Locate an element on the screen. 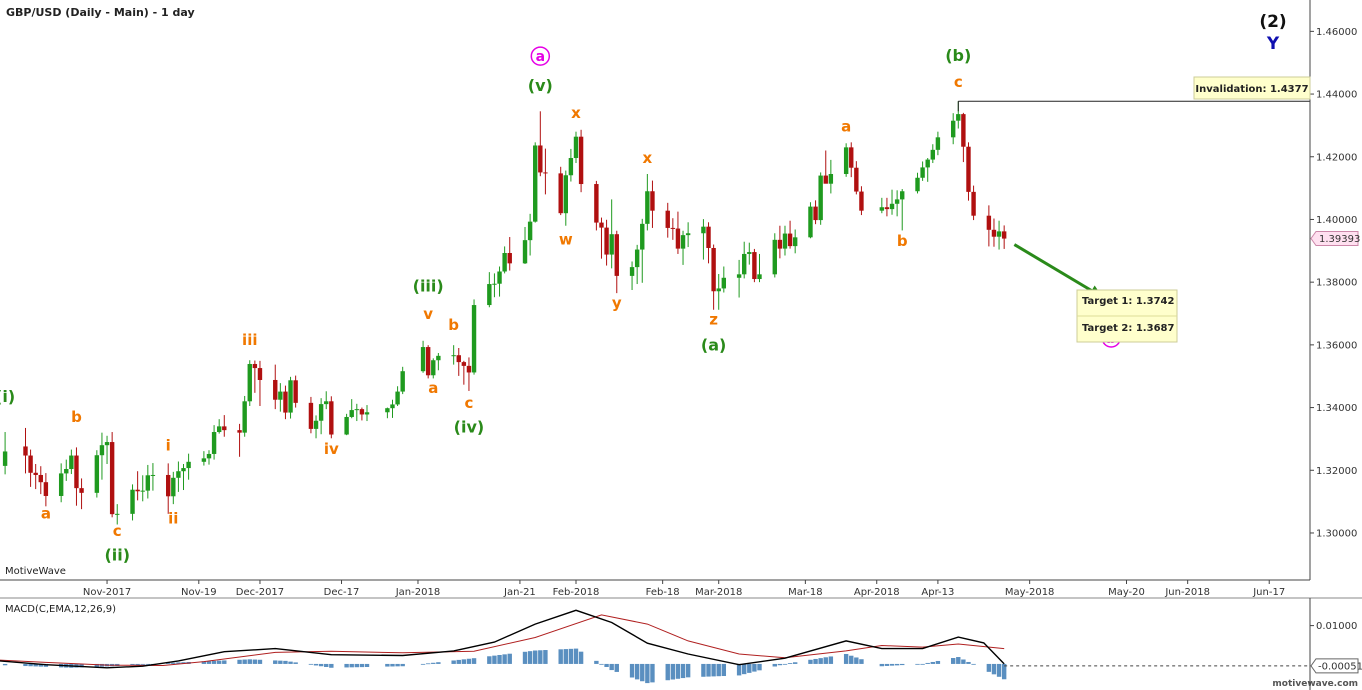 The image size is (1362, 690). wave-label-orange: v is located at coordinates (428, 314).